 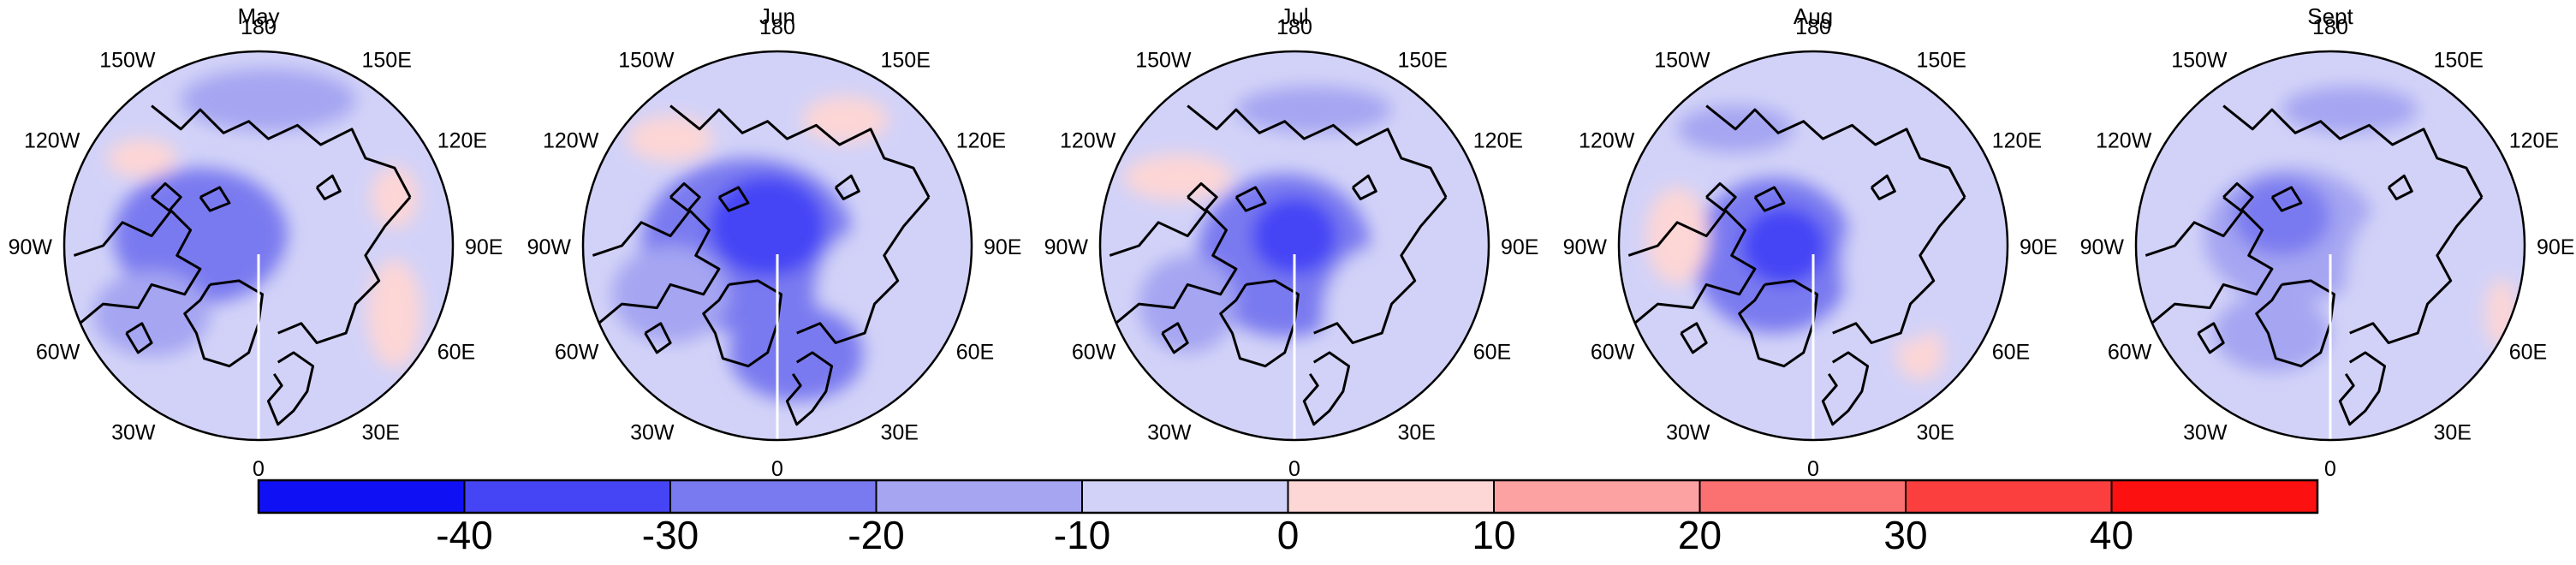 What do you see at coordinates (1288, 518) in the screenshot?
I see `colorbar: -40 -30 -20 -10 0 10 20 30 40` at bounding box center [1288, 518].